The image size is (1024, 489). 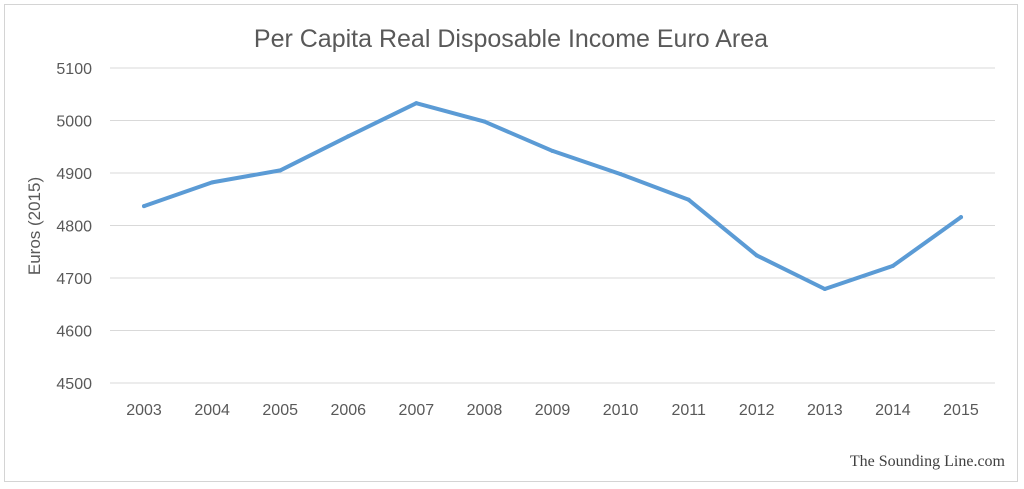 What do you see at coordinates (348, 410) in the screenshot?
I see `x-tick-label: 2006` at bounding box center [348, 410].